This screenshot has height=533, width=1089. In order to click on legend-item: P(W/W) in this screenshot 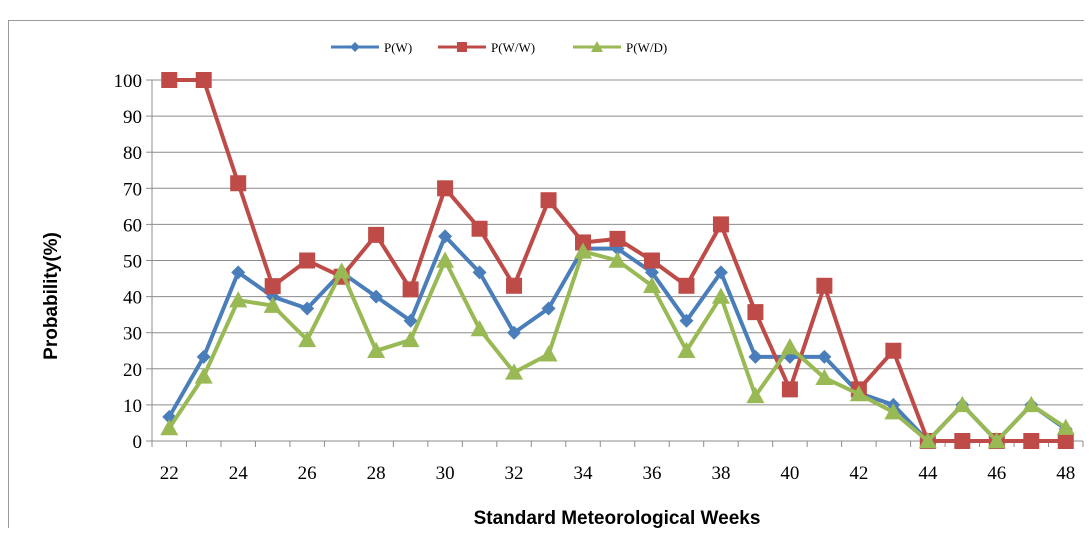, I will do `click(486, 47)`.